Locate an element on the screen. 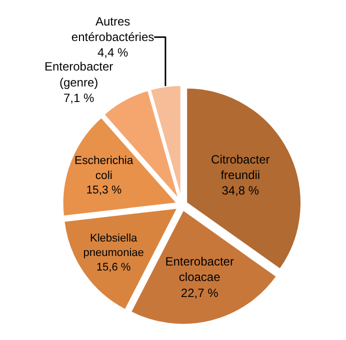 Image resolution: width=346 pixels, height=340 pixels. data-label: 7,1 % is located at coordinates (78, 97).